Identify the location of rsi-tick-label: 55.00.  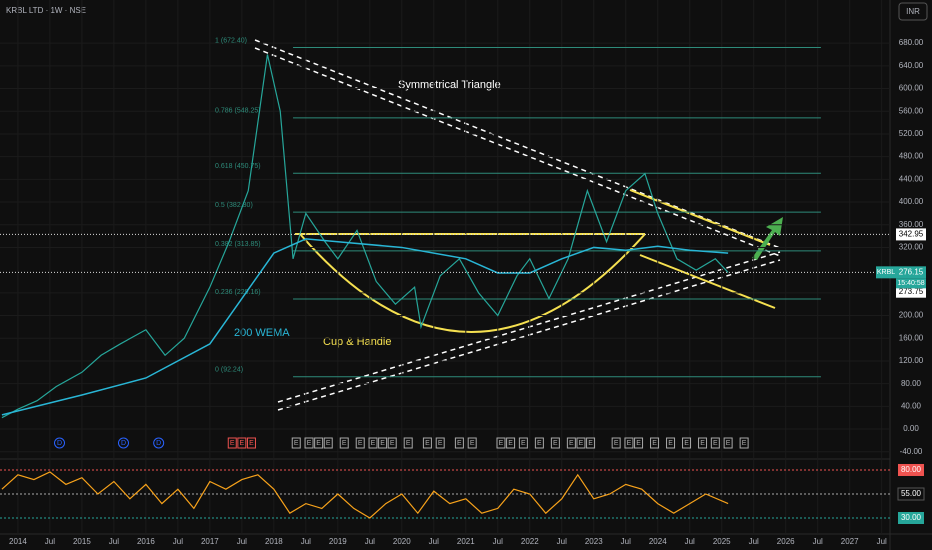
(911, 493).